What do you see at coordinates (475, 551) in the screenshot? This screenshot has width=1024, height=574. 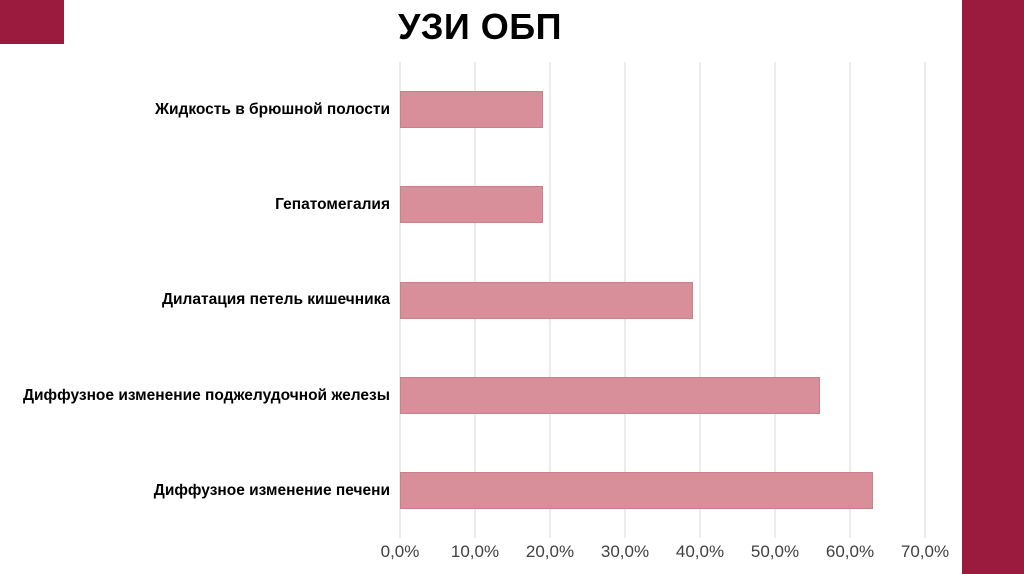 I see `x-tick-label: 10,0%` at bounding box center [475, 551].